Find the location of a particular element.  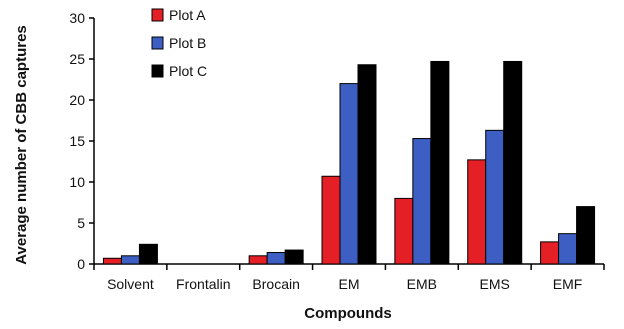

y-tick-label: 10 is located at coordinates (77, 182).